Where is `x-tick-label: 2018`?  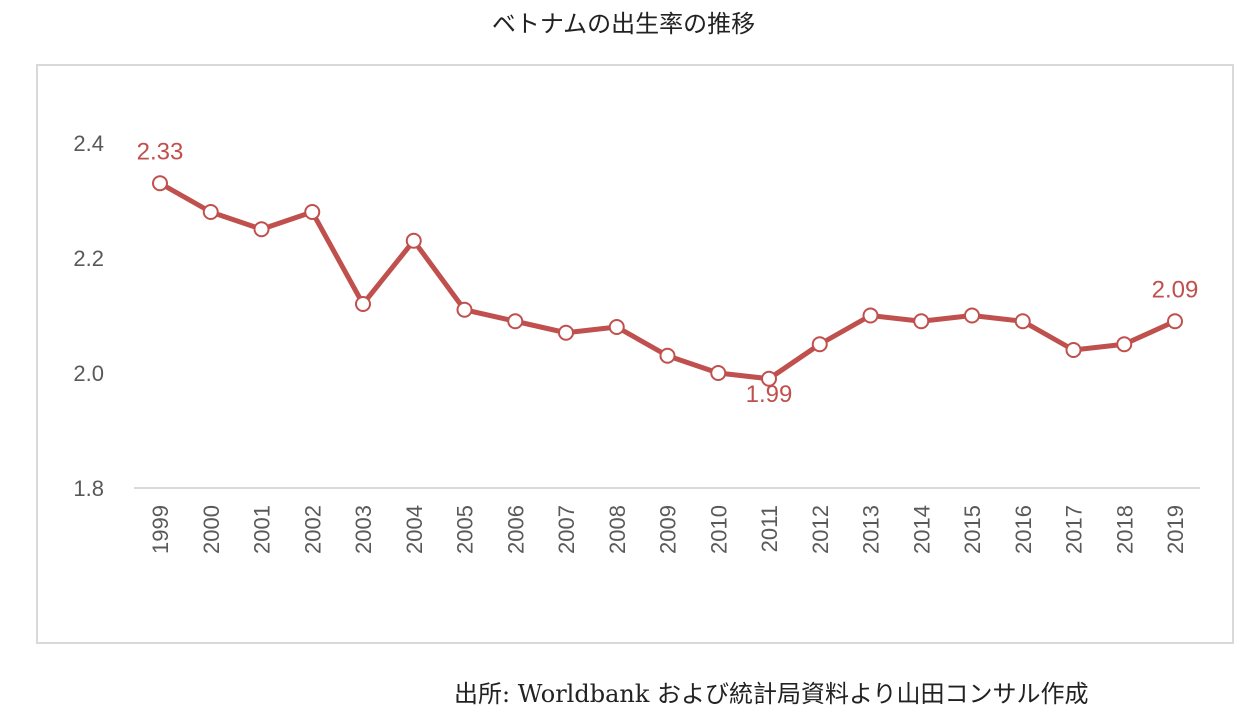 x-tick-label: 2018 is located at coordinates (1124, 529).